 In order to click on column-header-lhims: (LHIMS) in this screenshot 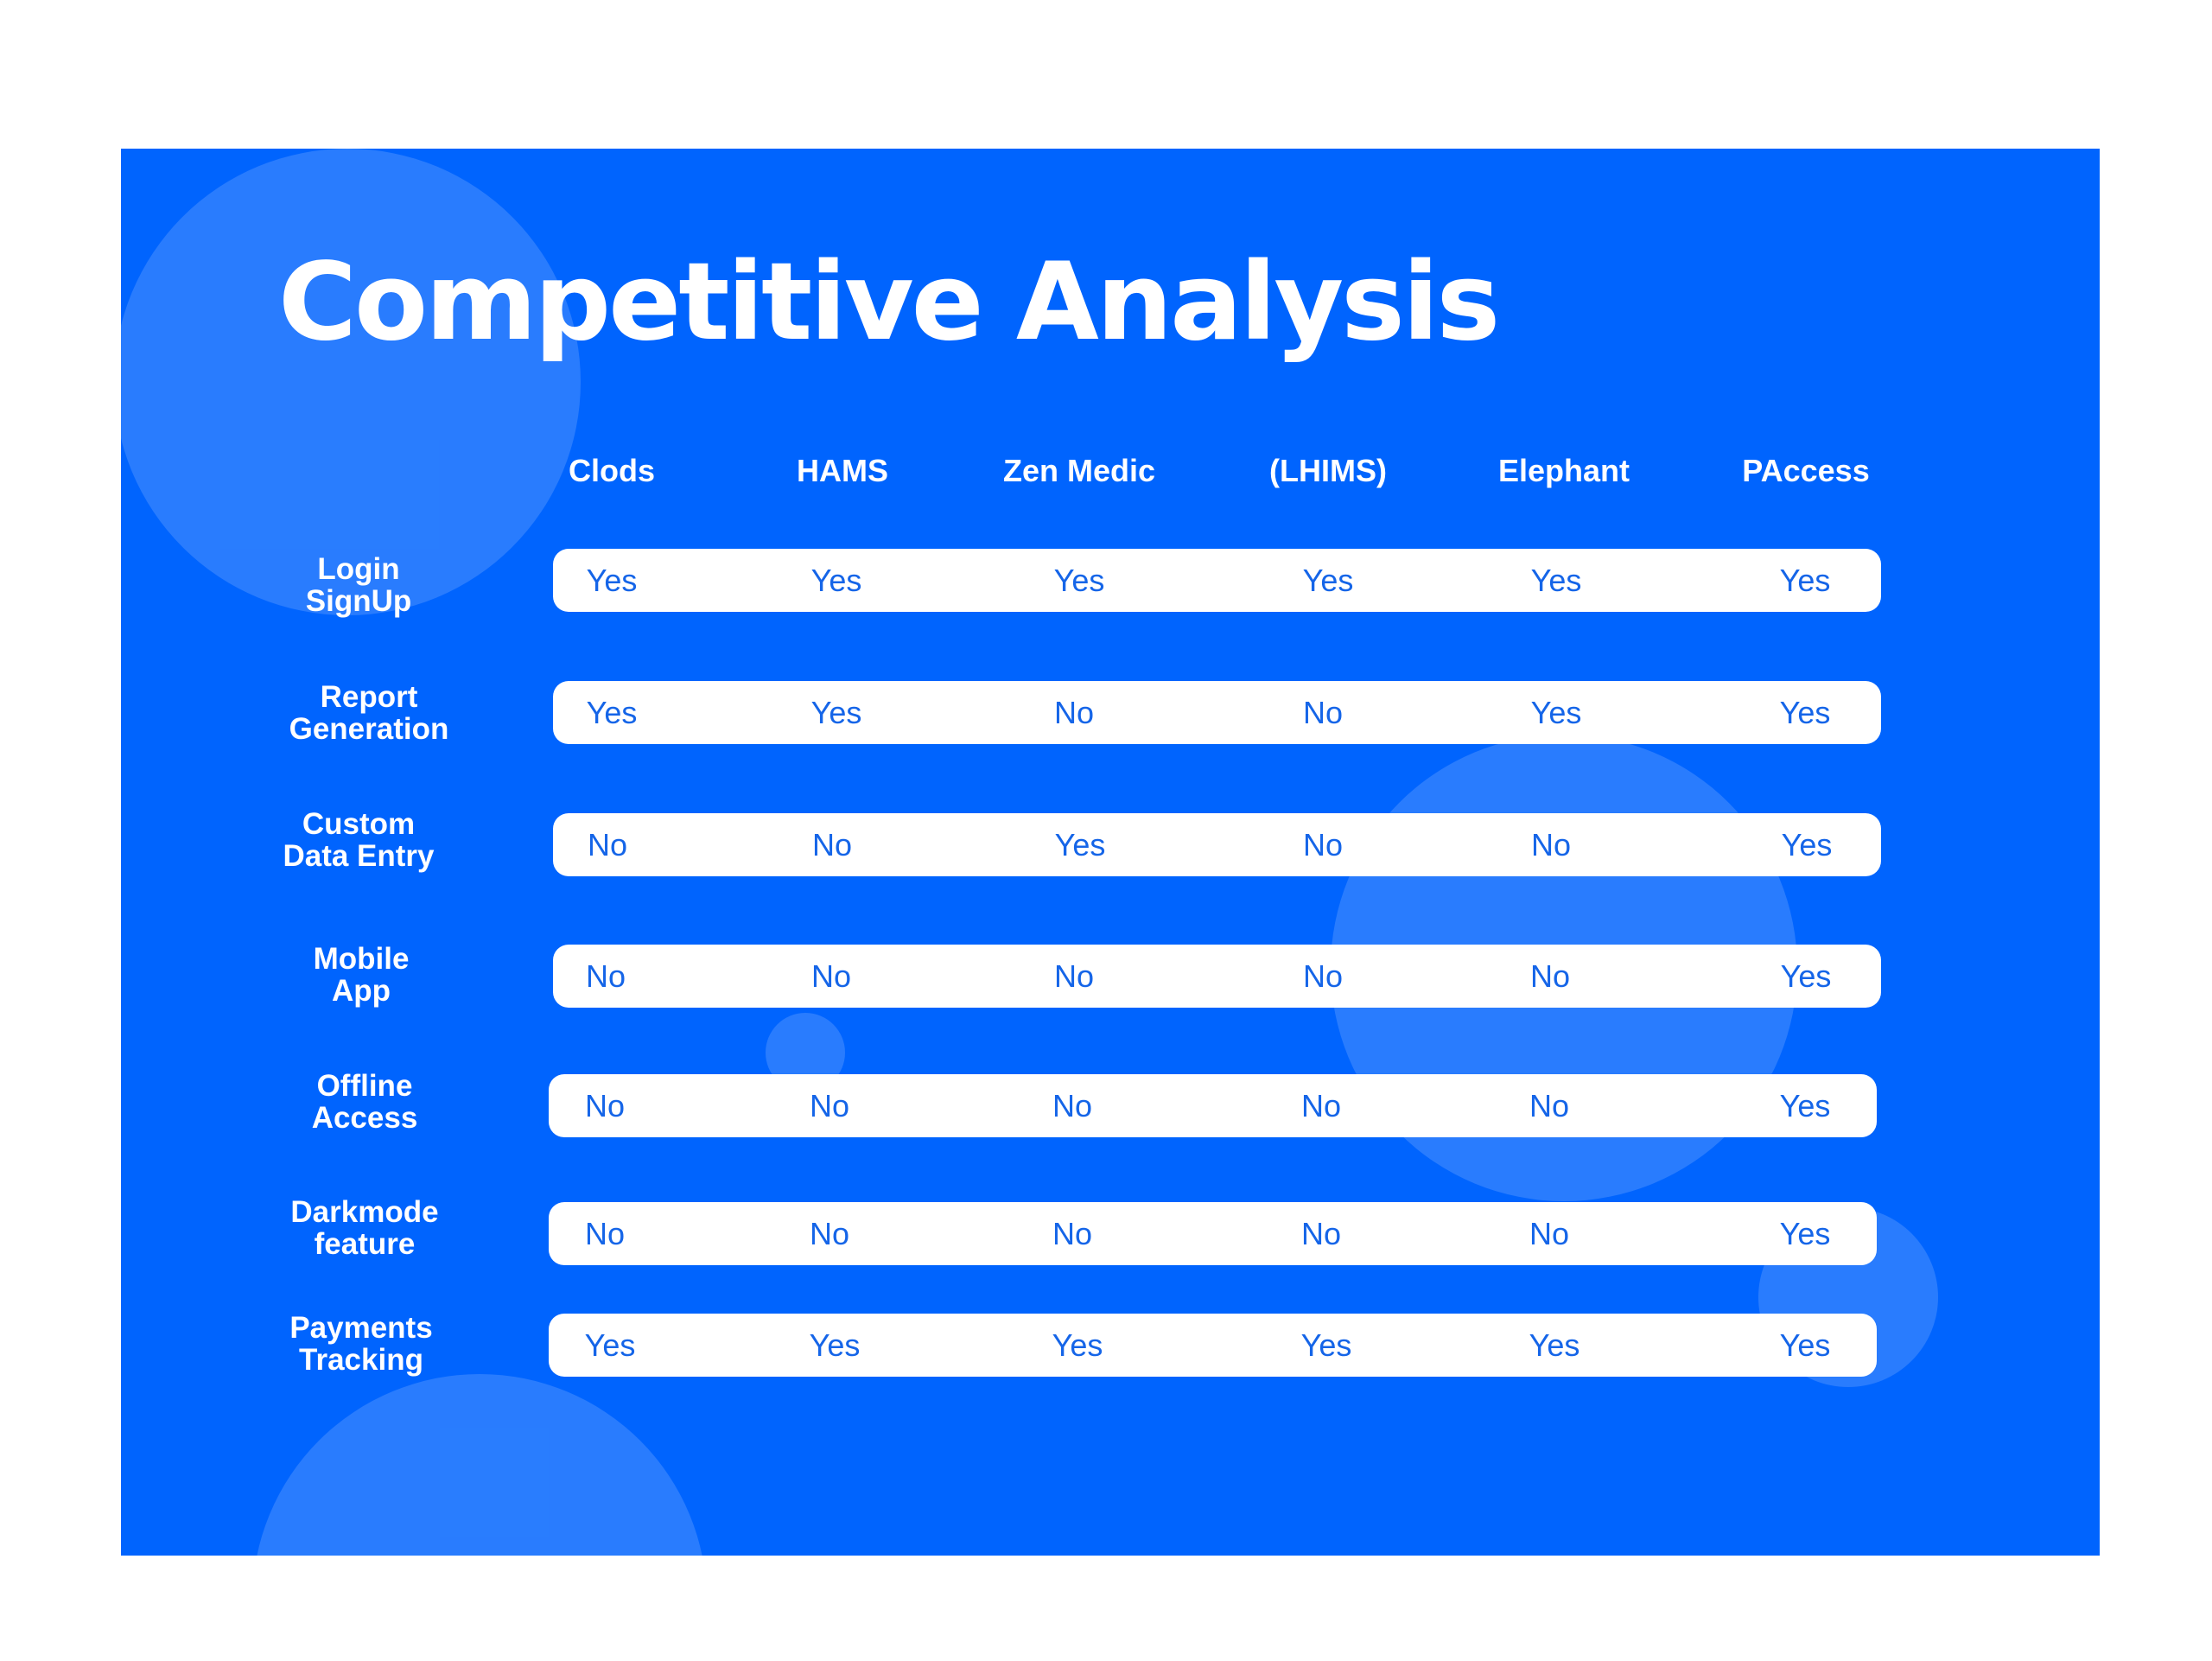, I will do `click(1328, 470)`.